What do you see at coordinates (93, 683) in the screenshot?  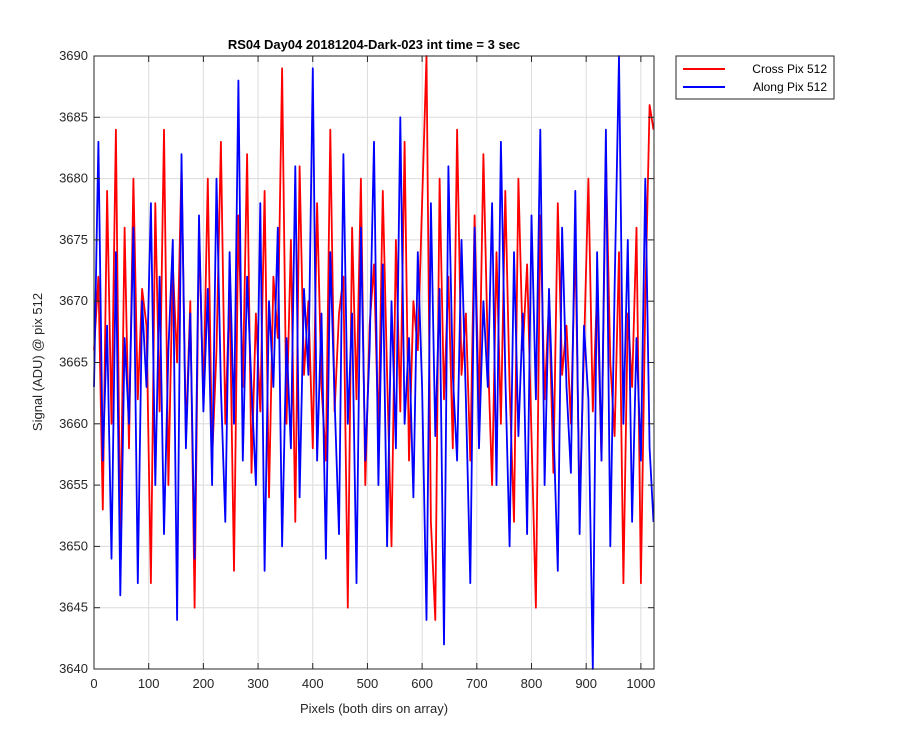 I see `x-tick-label-0: 0` at bounding box center [93, 683].